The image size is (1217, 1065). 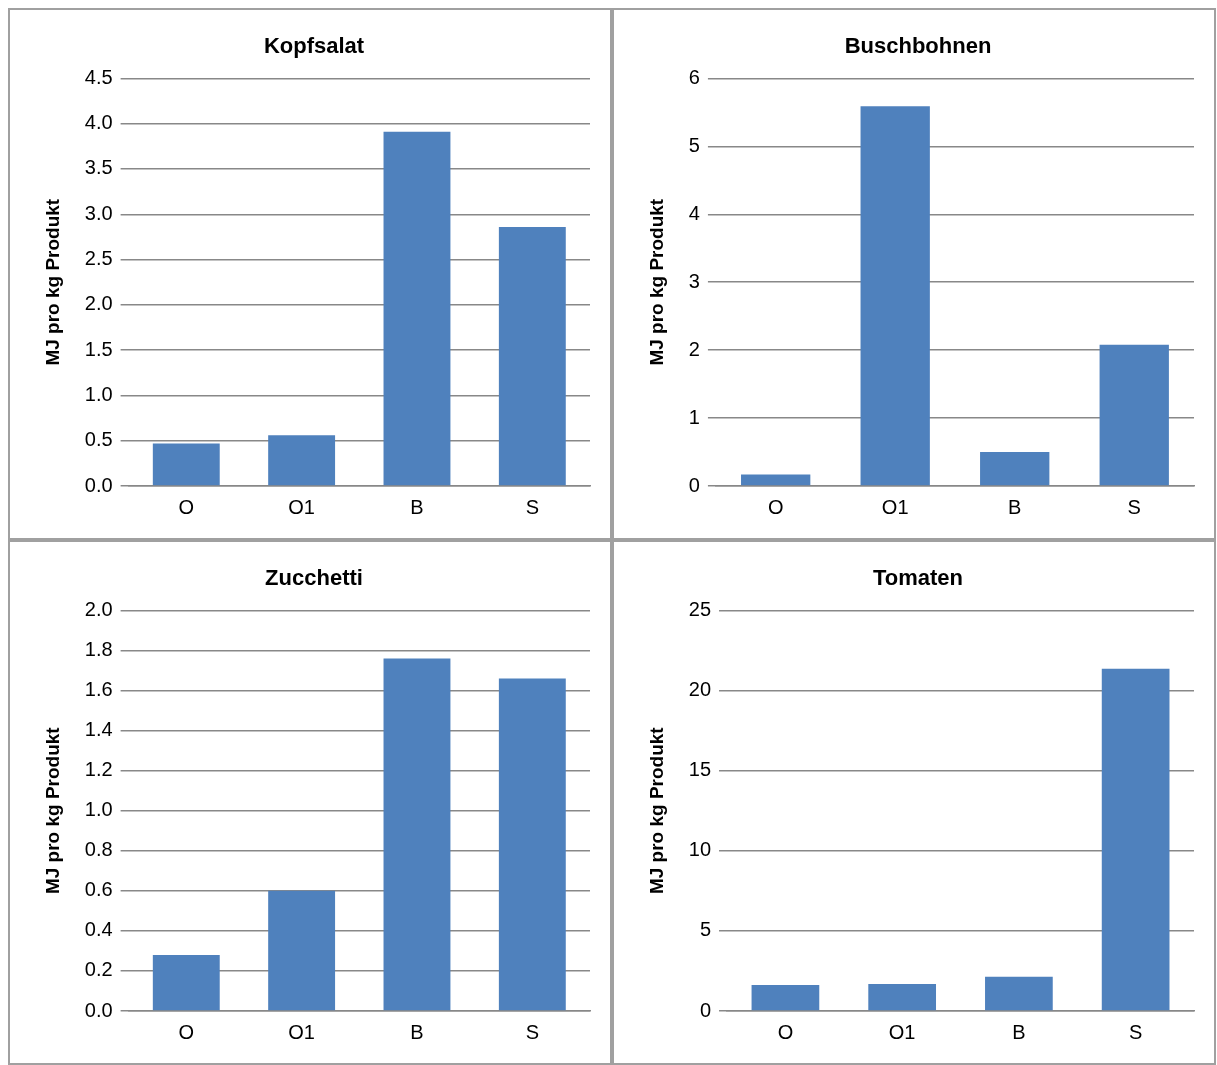 I want to click on y-tick-label: 2, so click(x=694, y=348).